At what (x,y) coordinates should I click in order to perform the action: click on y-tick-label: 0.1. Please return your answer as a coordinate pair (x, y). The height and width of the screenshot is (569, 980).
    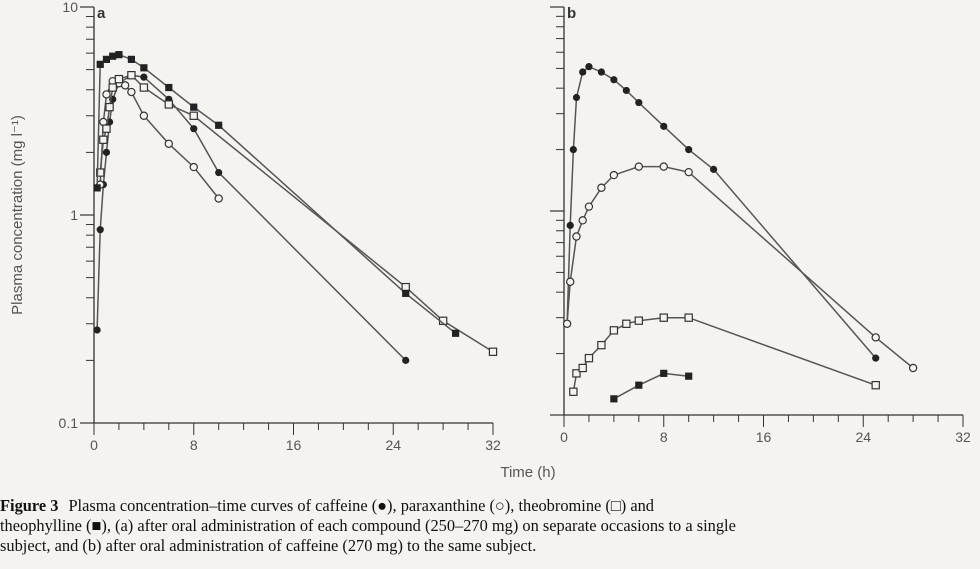
    Looking at the image, I should click on (69, 423).